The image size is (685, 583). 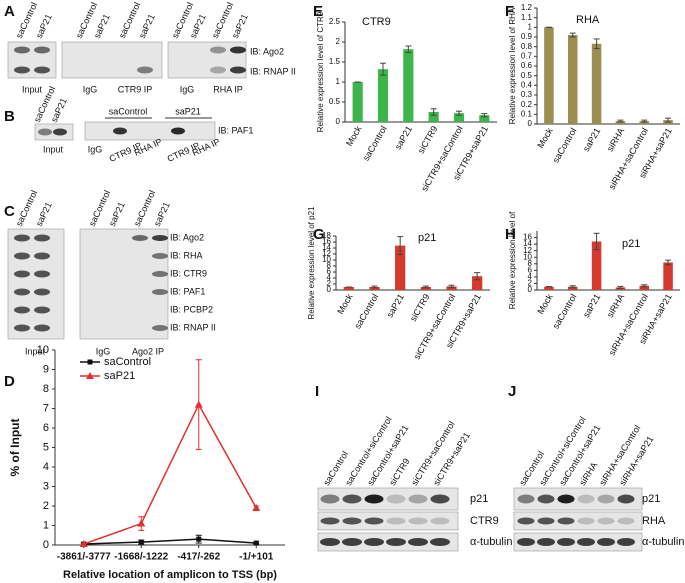 What do you see at coordinates (46, 506) in the screenshot?
I see `y-tick-label: 2` at bounding box center [46, 506].